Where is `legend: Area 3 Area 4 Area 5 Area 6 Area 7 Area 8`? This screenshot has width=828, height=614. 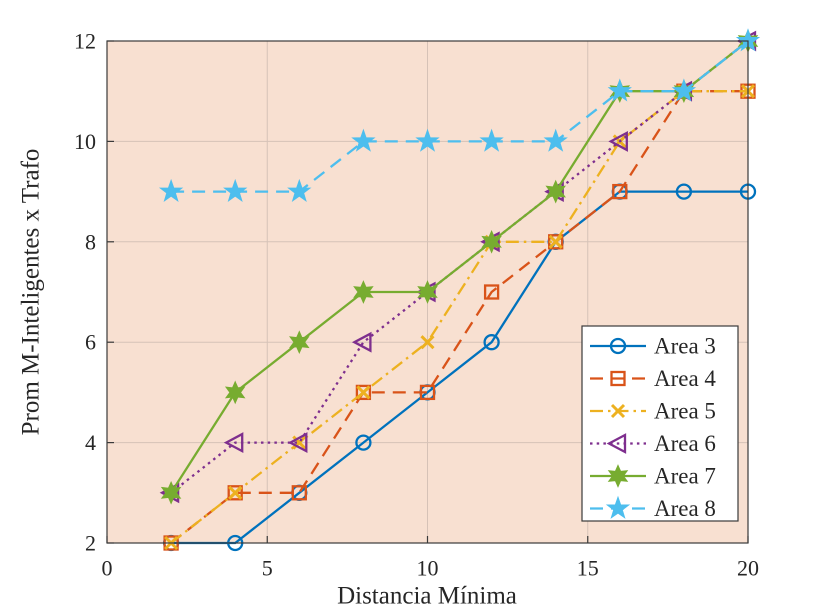 legend: Area 3 Area 4 Area 5 Area 6 Area 7 Area 8 is located at coordinates (660, 423).